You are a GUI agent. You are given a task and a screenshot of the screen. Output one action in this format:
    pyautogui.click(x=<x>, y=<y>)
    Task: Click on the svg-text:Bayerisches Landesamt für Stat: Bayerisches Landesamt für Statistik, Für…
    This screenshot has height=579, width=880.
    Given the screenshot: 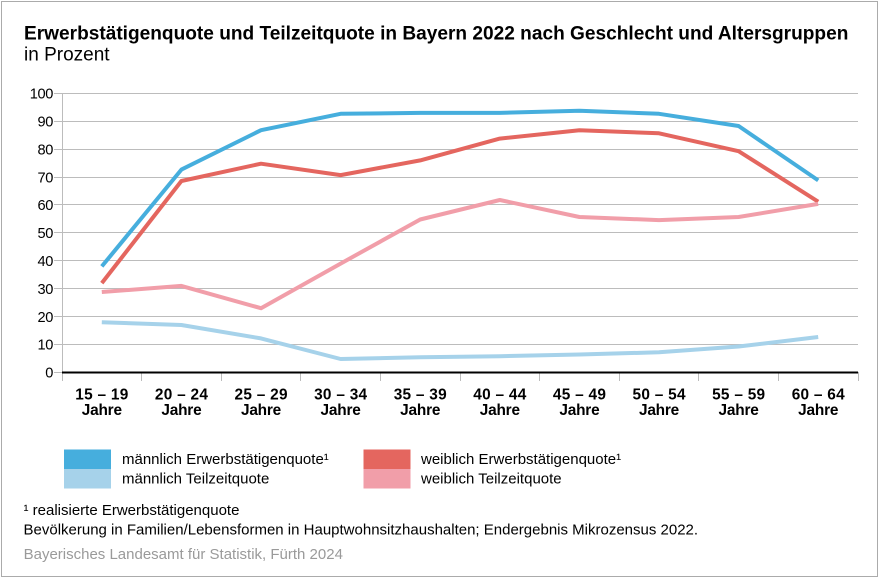 What is the action you would take?
    pyautogui.click(x=183, y=554)
    